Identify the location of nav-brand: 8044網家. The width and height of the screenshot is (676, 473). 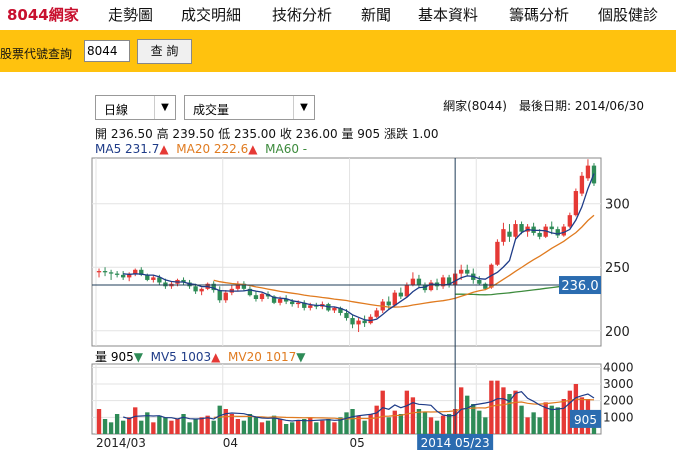
(43, 15).